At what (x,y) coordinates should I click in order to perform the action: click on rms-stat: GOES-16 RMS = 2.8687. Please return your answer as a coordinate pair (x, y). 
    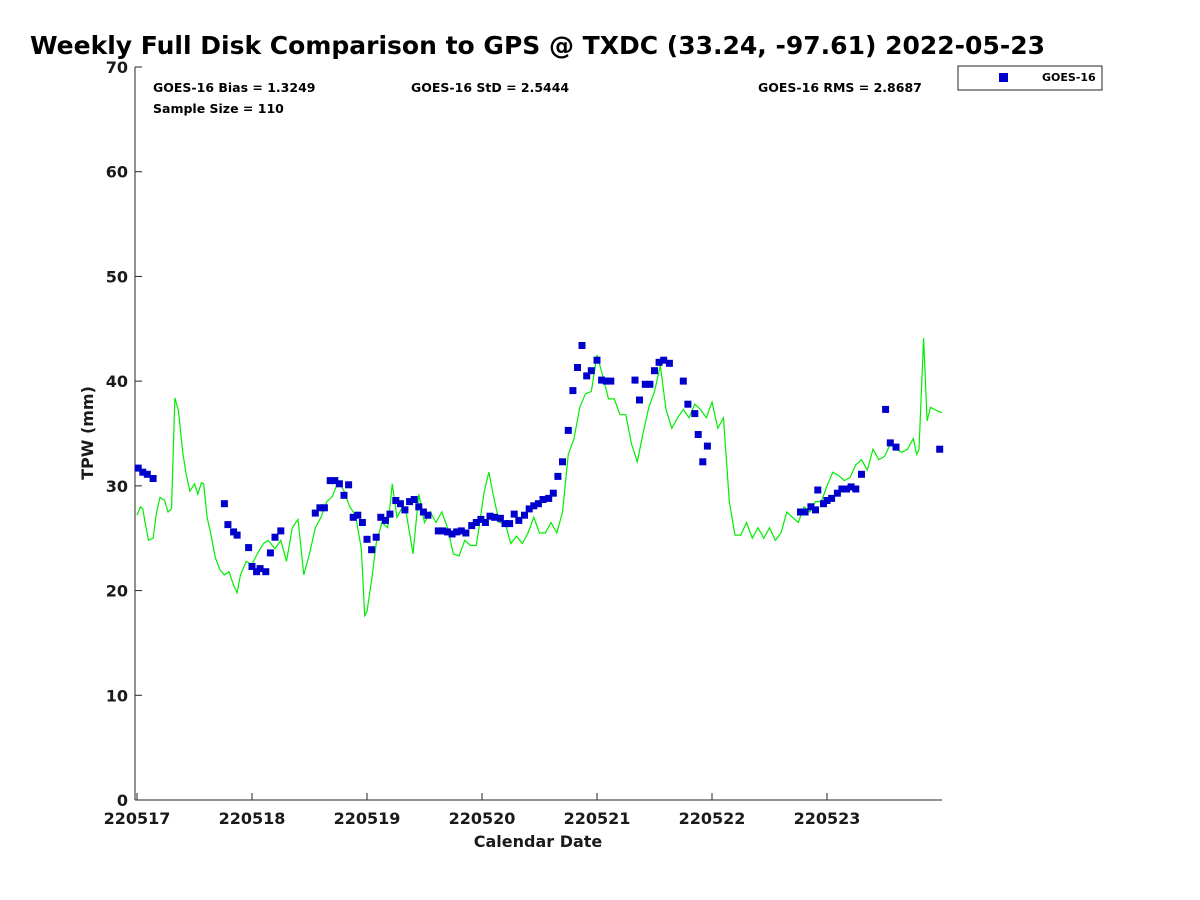
    Looking at the image, I should click on (840, 87).